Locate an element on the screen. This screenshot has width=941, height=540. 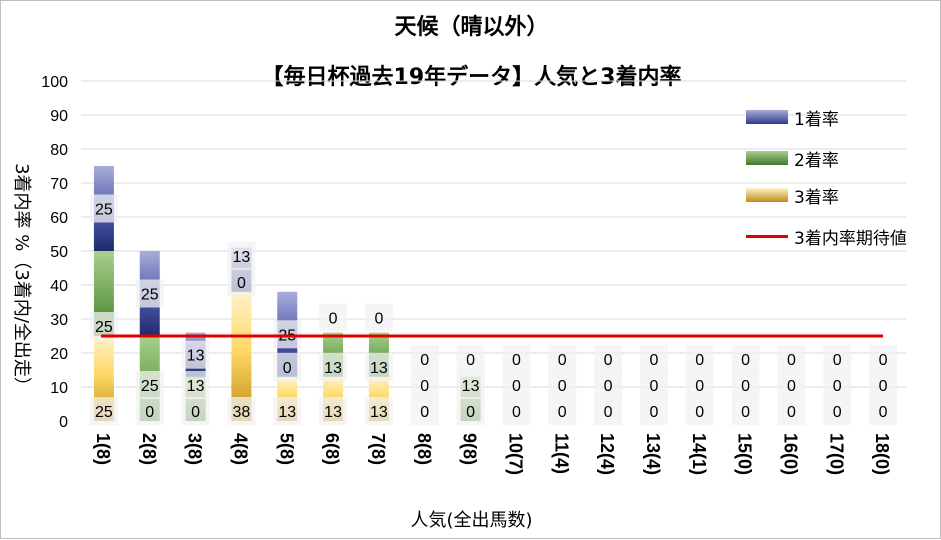
legend-line-expected is located at coordinates (767, 236).